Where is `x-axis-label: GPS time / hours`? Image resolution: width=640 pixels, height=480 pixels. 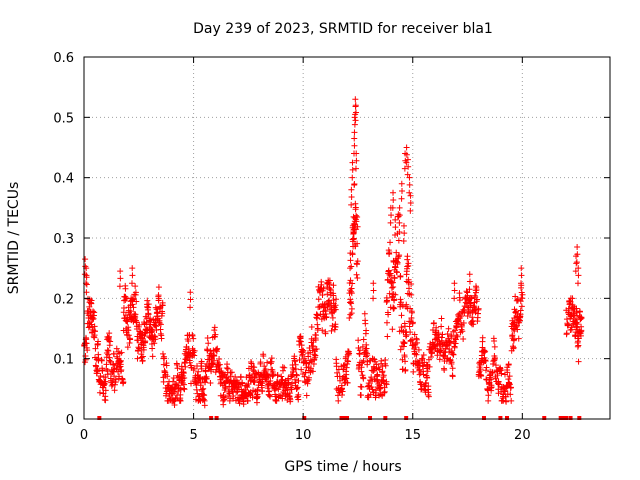
x-axis-label: GPS time / hours is located at coordinates (342, 467).